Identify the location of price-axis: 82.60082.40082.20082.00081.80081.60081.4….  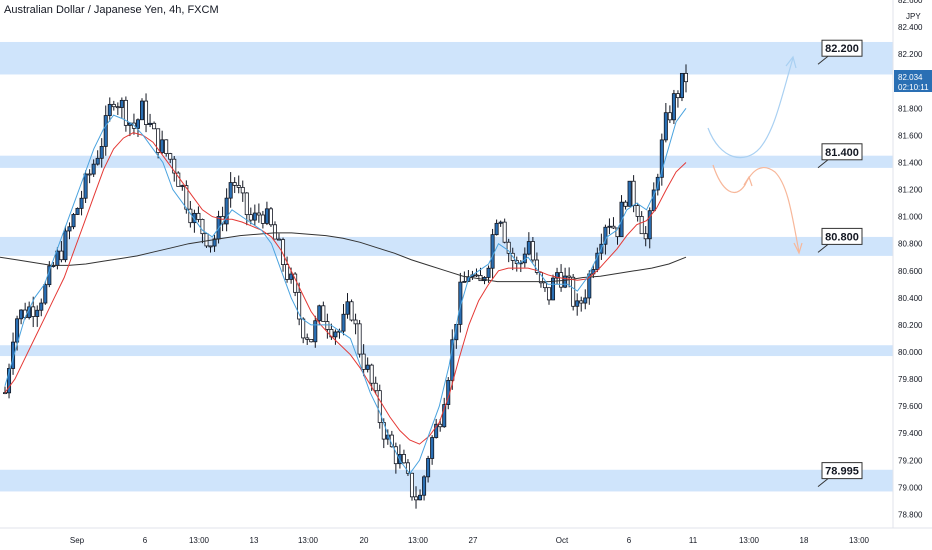
(910, 259).